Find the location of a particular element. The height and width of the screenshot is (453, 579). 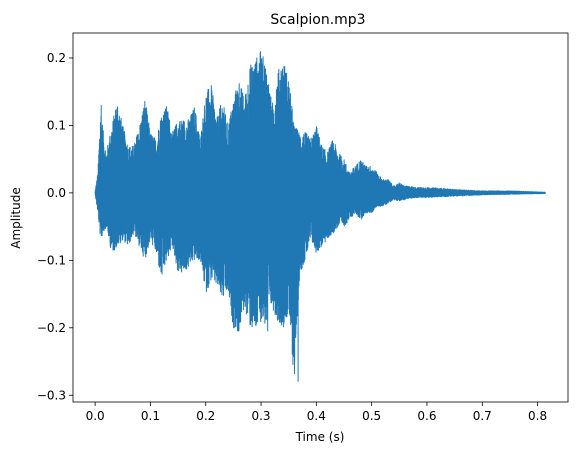

x-tick-label: 0.1 is located at coordinates (150, 416).